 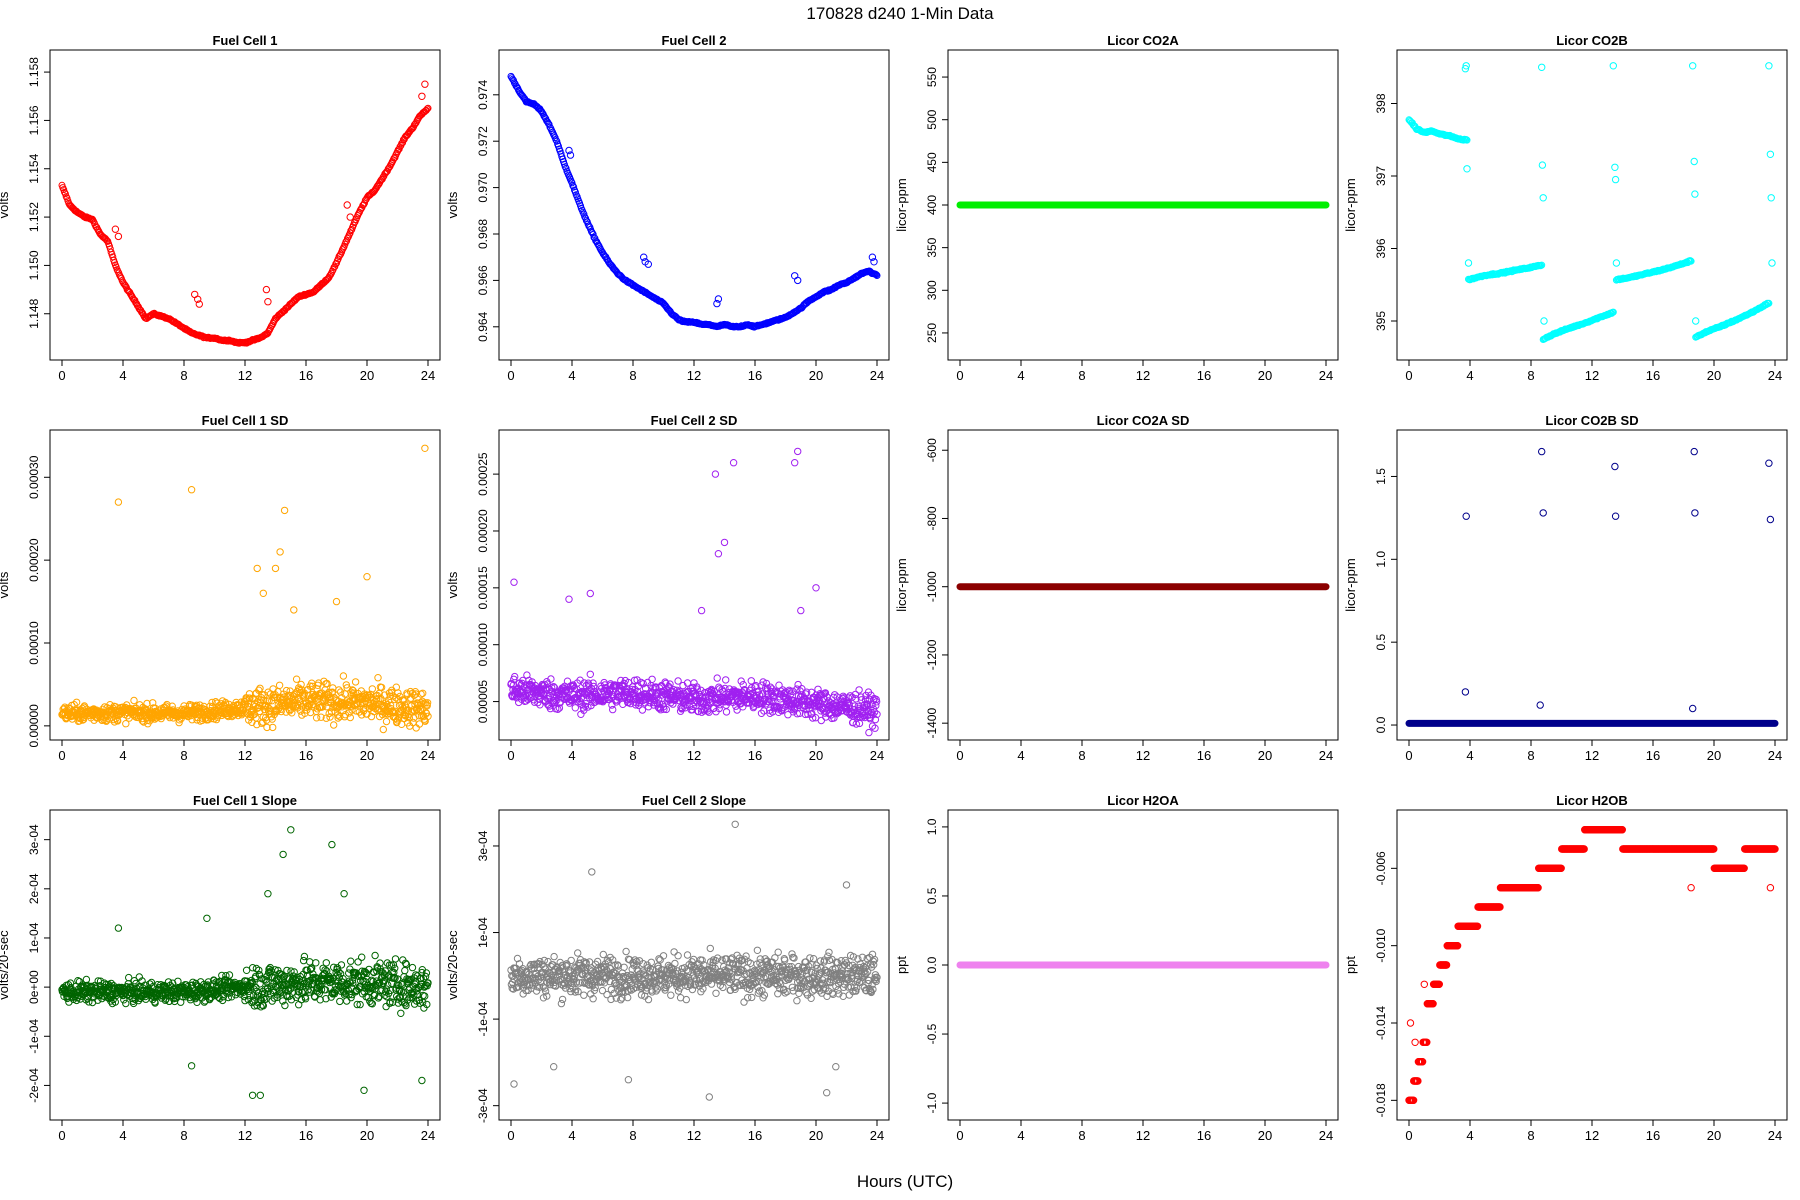 What do you see at coordinates (932, 119) in the screenshot?
I see `y-tick-label: 500` at bounding box center [932, 119].